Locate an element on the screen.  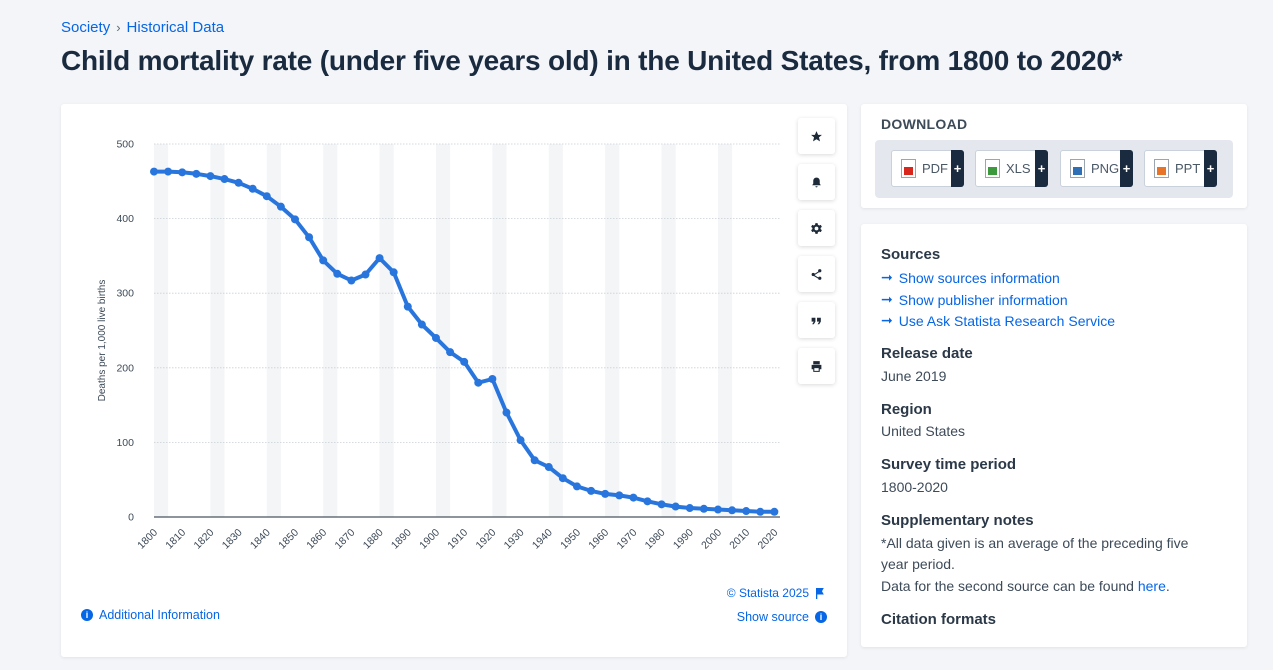
breadcrumb-historical-data: Historical Data is located at coordinates (175, 27).